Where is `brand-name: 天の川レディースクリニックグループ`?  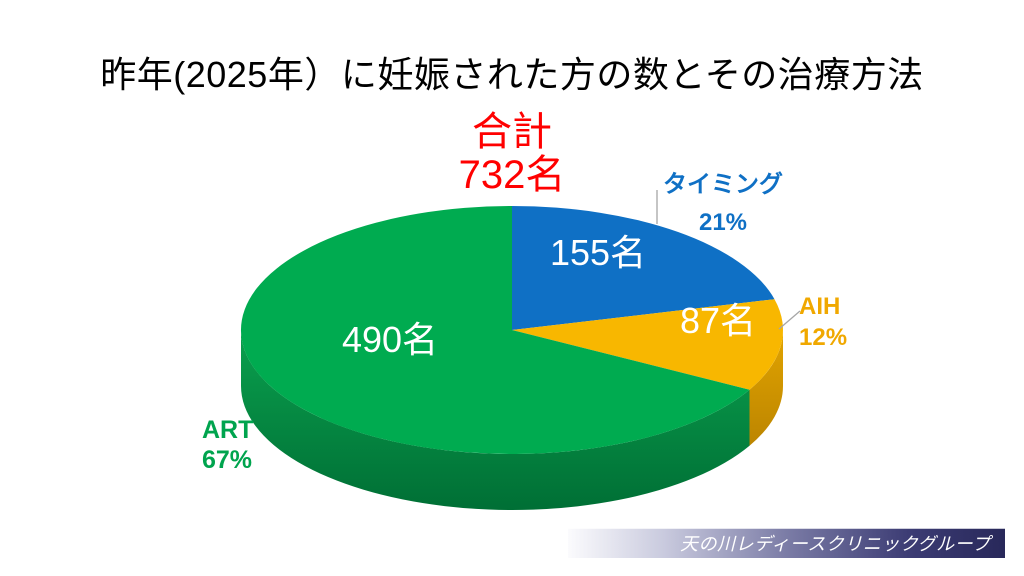 brand-name: 天の川レディースクリニックグループ is located at coordinates (835, 544).